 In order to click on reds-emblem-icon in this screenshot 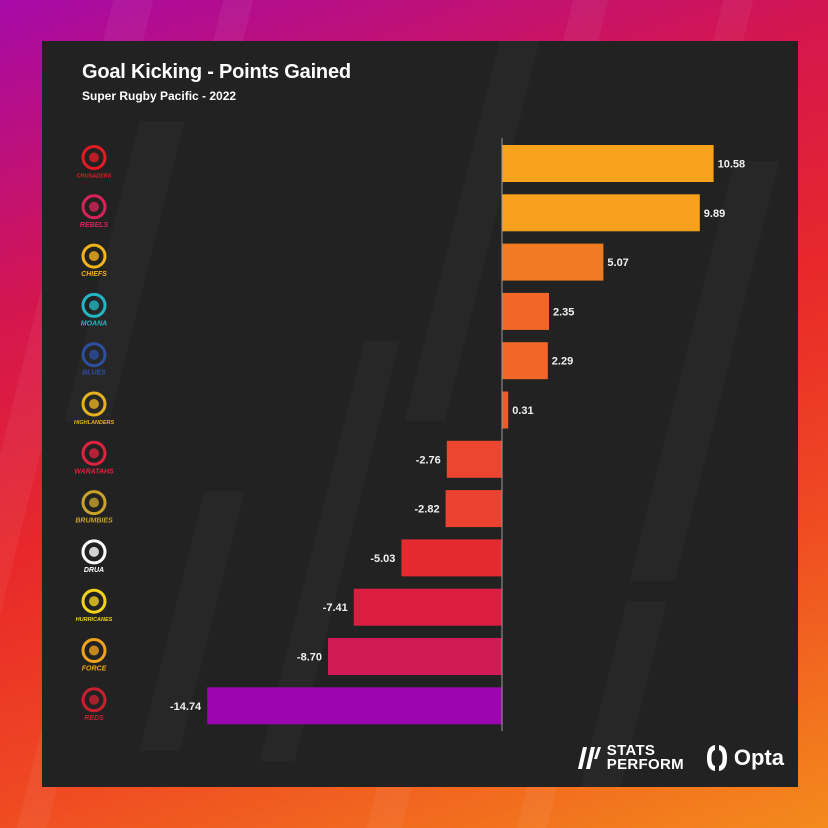, I will do `click(94, 700)`.